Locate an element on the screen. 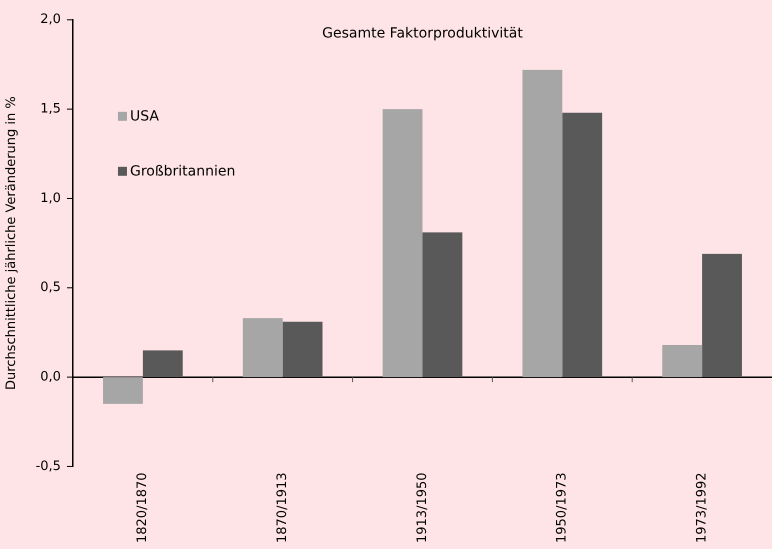  x-tick-label: 1870/1913 is located at coordinates (282, 508).